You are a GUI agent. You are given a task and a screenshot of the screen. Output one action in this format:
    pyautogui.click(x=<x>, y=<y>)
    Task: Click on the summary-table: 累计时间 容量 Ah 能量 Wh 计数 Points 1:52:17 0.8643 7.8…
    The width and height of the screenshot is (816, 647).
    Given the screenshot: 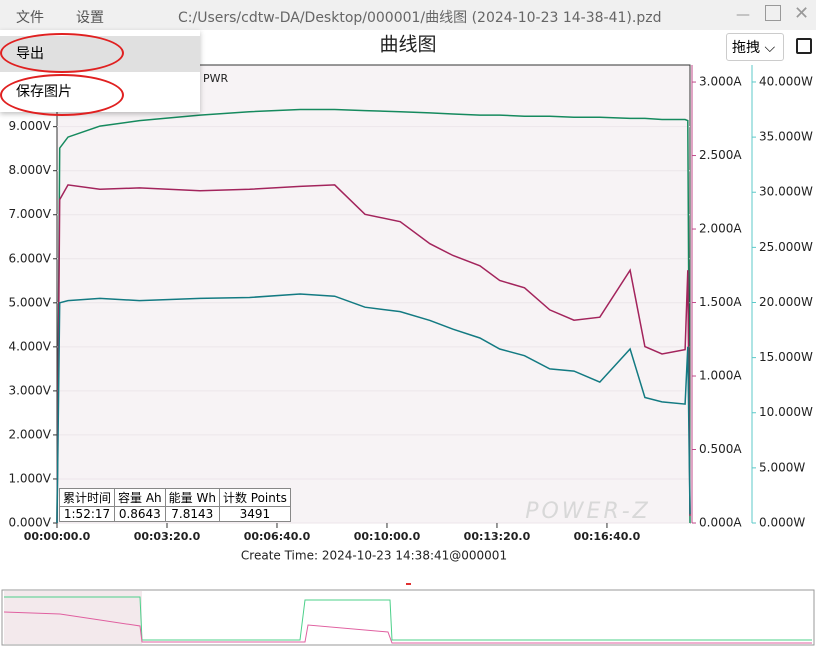 What is the action you would take?
    pyautogui.click(x=174, y=505)
    